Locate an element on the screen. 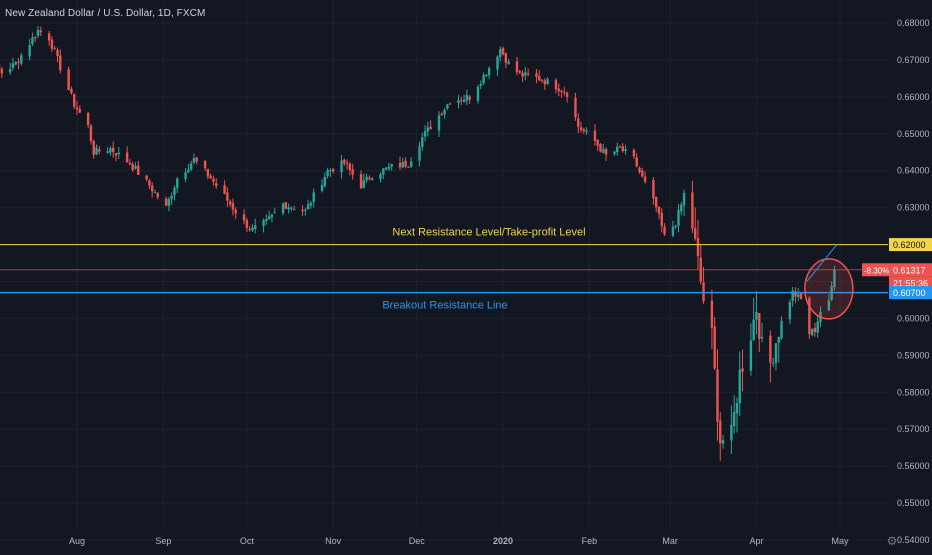 This screenshot has height=555, width=932. time-tick-label: Nov is located at coordinates (333, 541).